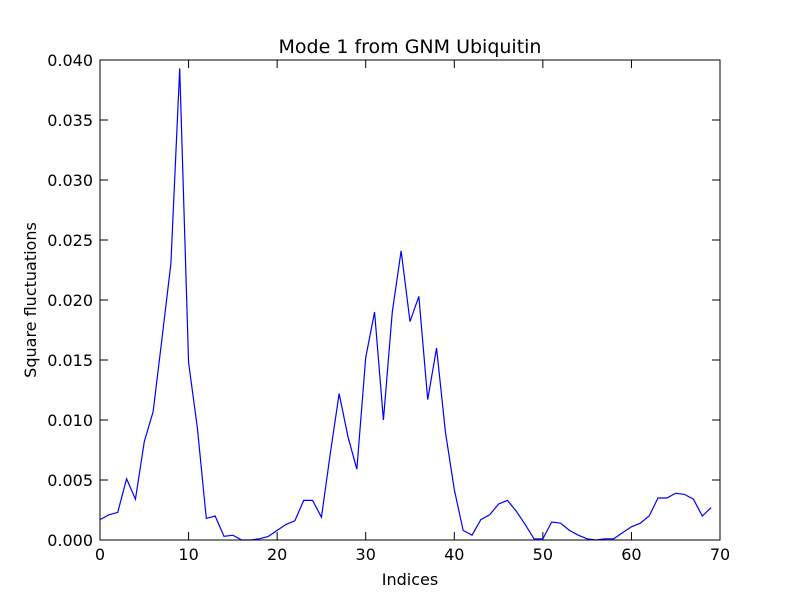 The height and width of the screenshot is (600, 800). I want to click on x-axis-title: Indices, so click(410, 579).